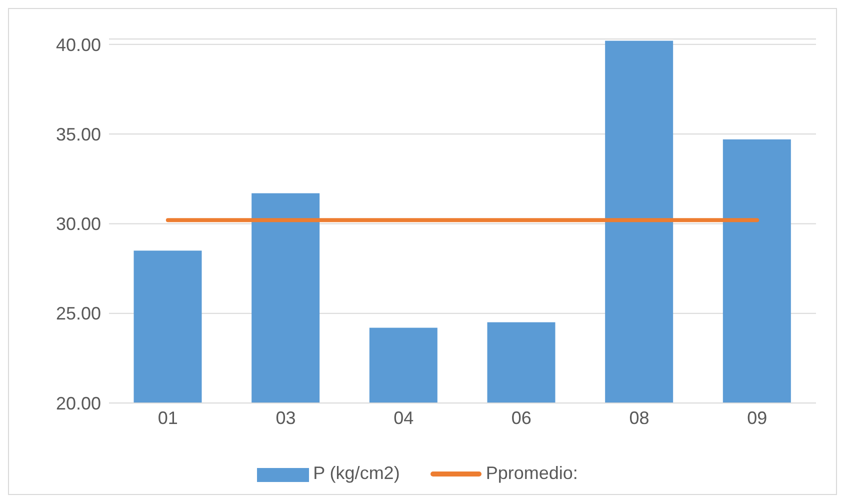  Describe the element at coordinates (286, 418) in the screenshot. I see `x-tick-label: 03` at that location.